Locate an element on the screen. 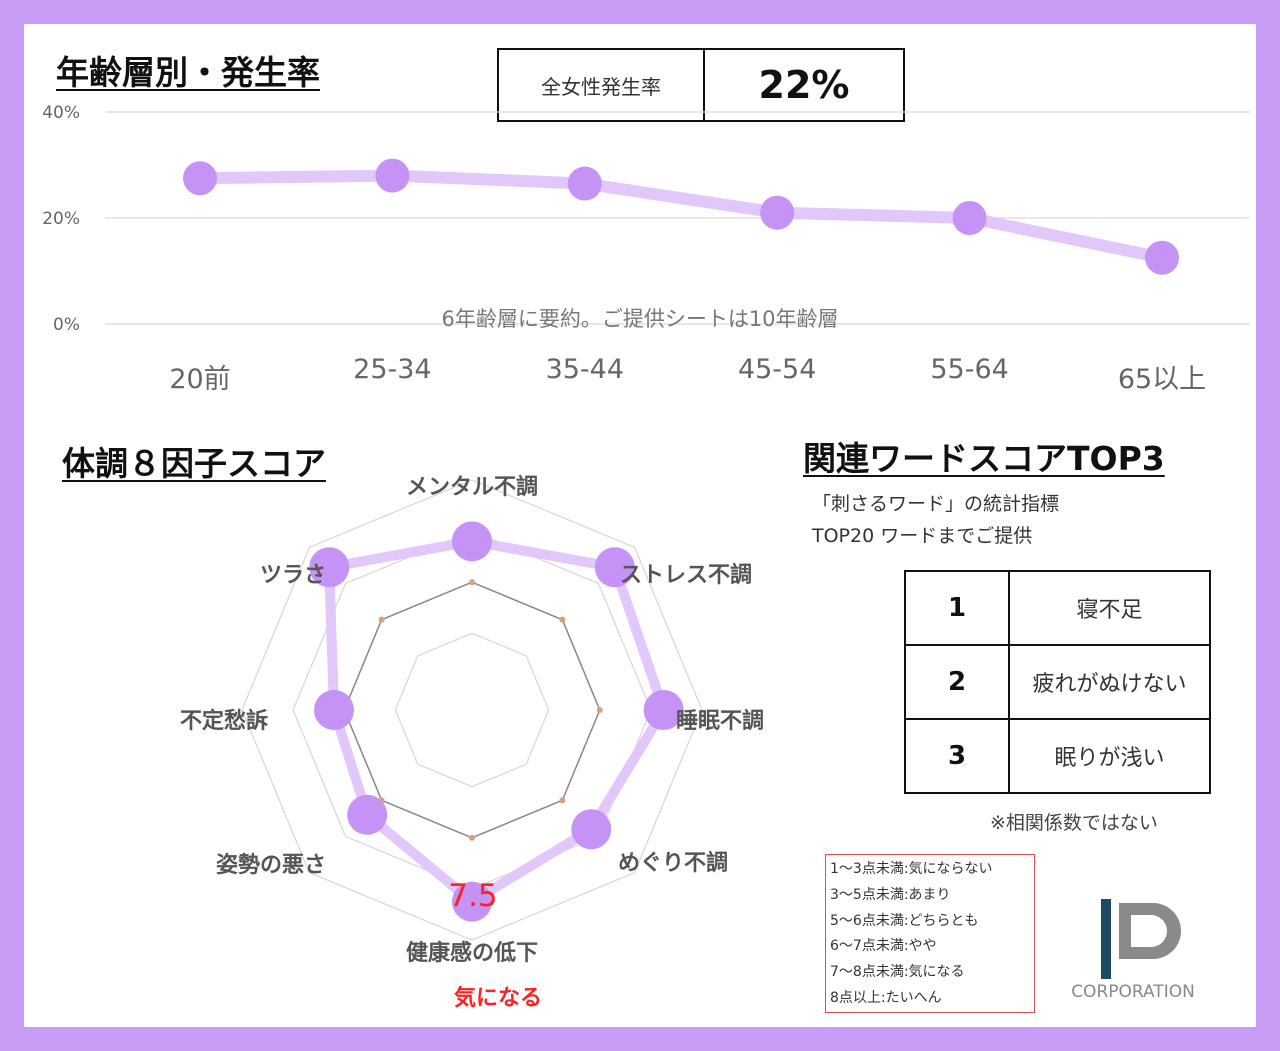 The width and height of the screenshot is (1280, 1051). age-chart-y-ticks: 0% 20% 40% is located at coordinates (61, 219).